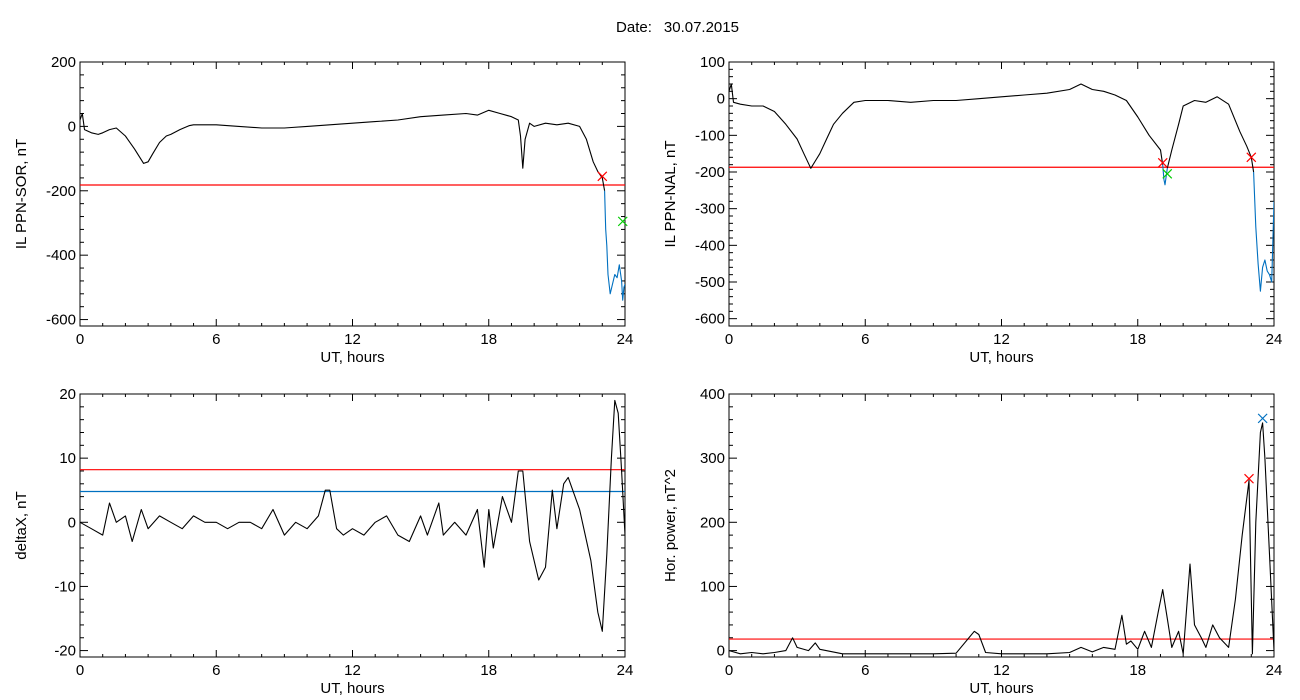 The image size is (1300, 700). I want to click on y-tick-label: 300, so click(712, 458).